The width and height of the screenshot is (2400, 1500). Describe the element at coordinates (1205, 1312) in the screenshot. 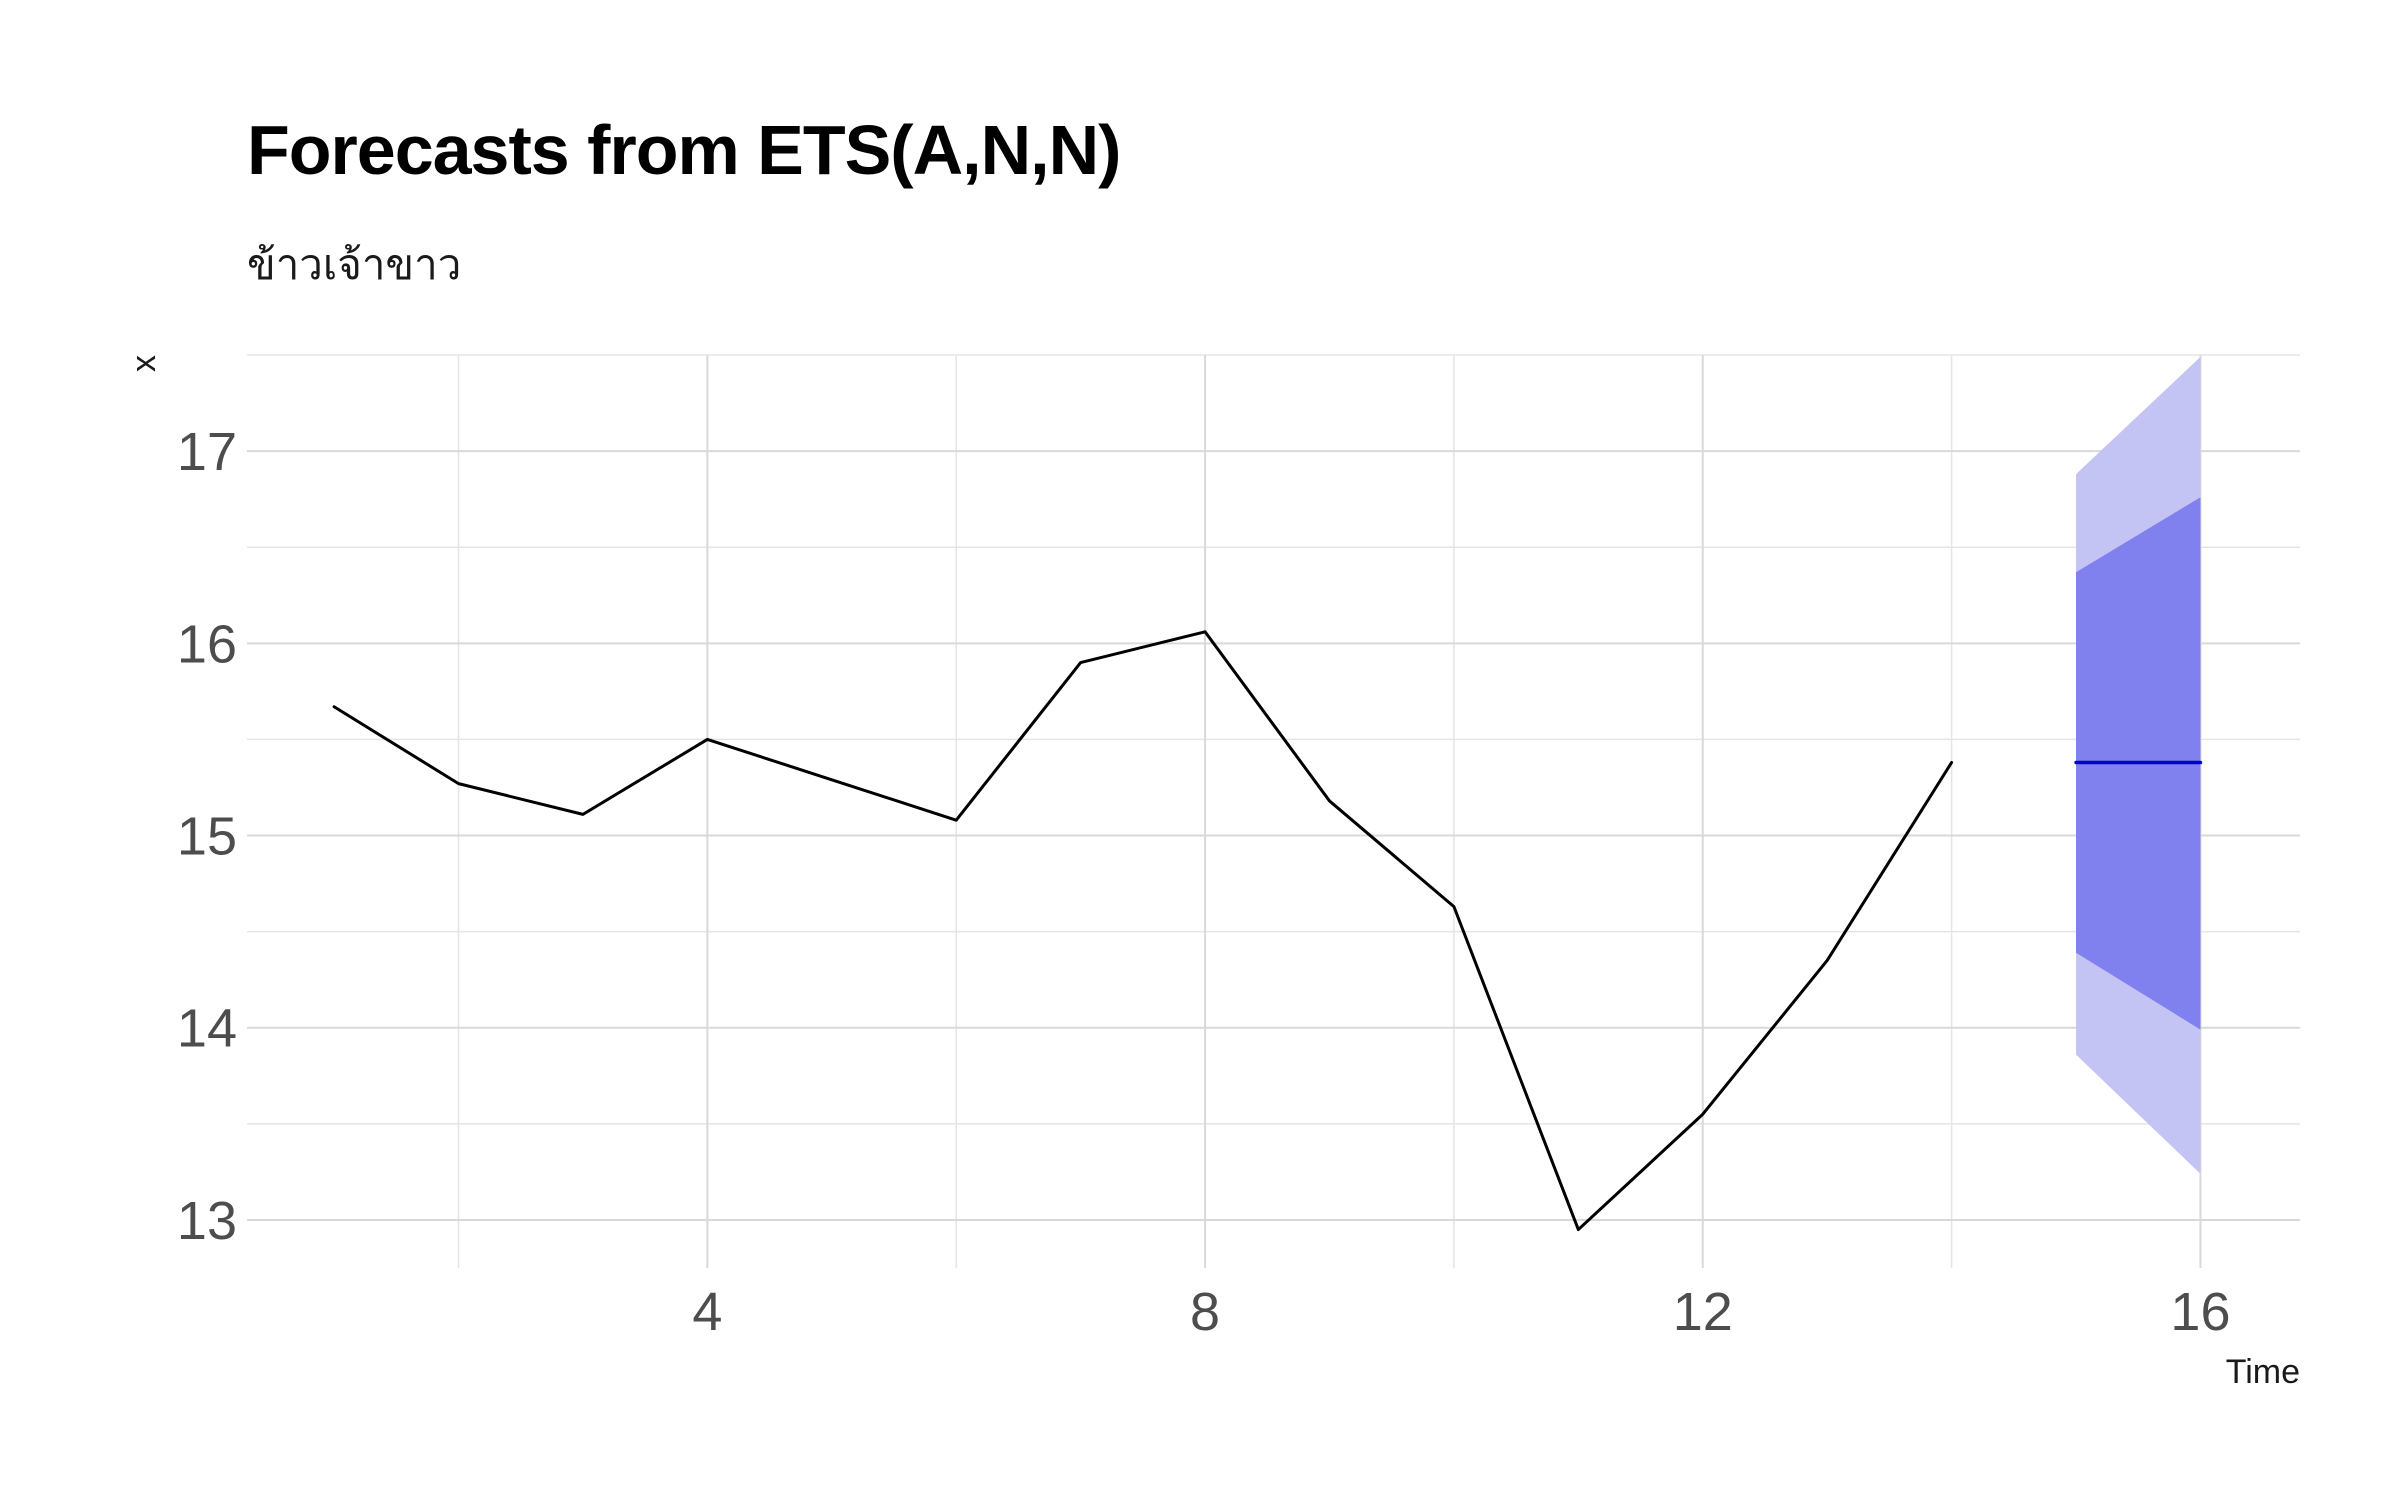

I see `x-tick-label: 8` at that location.